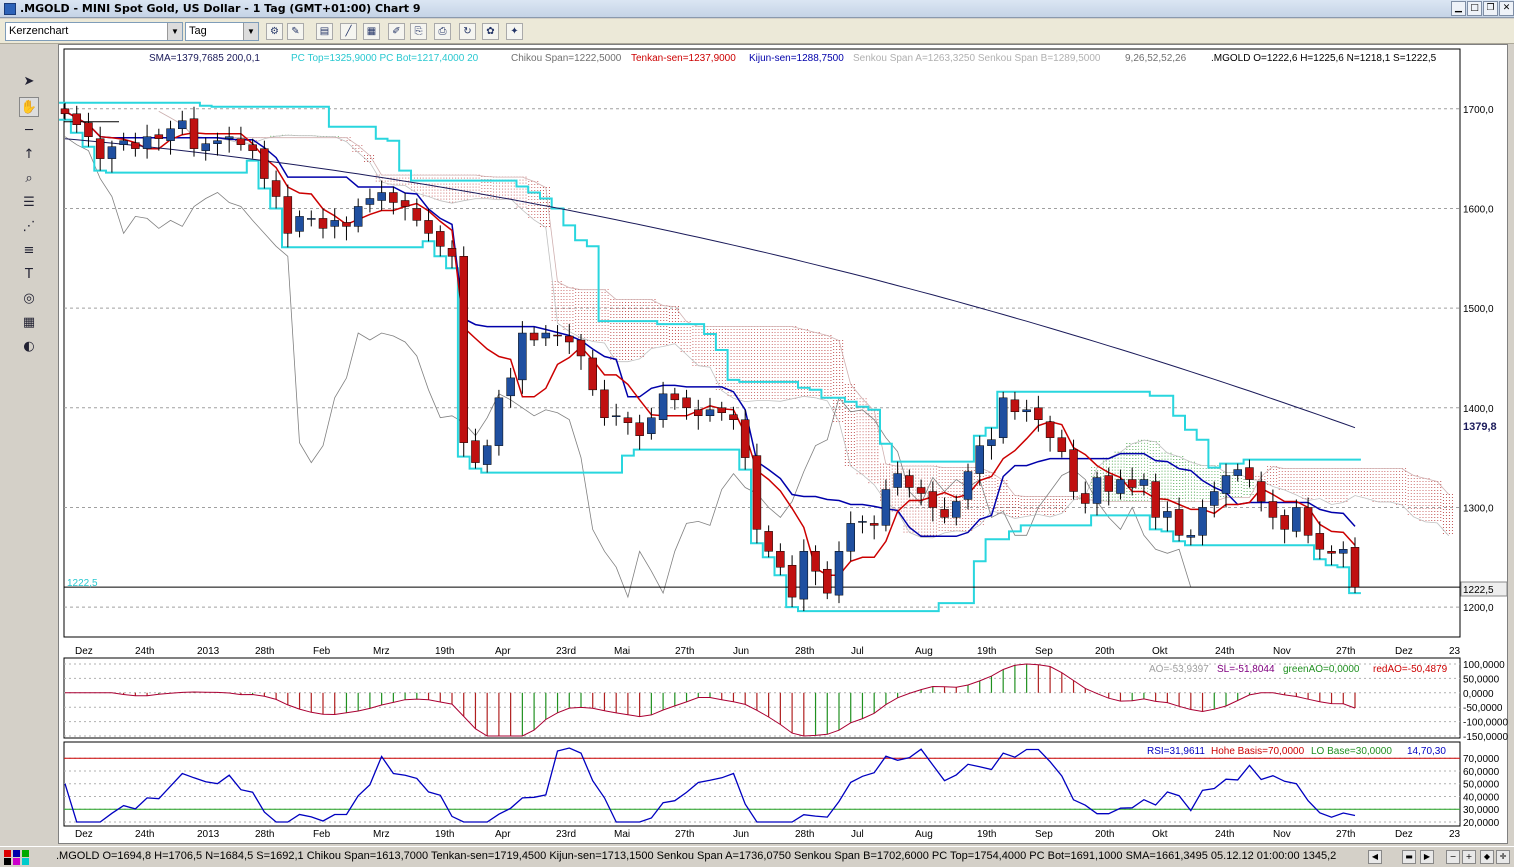  What do you see at coordinates (442, 31) in the screenshot?
I see `print-icon: ⎙` at bounding box center [442, 31].